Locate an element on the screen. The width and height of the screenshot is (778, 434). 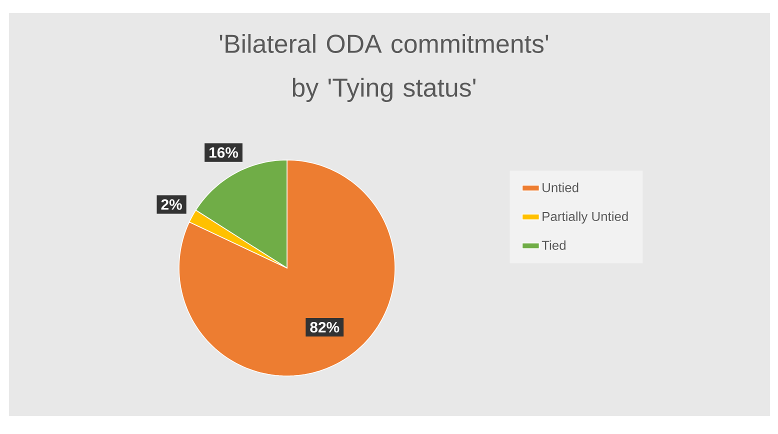
legend-label: Untied is located at coordinates (560, 187).